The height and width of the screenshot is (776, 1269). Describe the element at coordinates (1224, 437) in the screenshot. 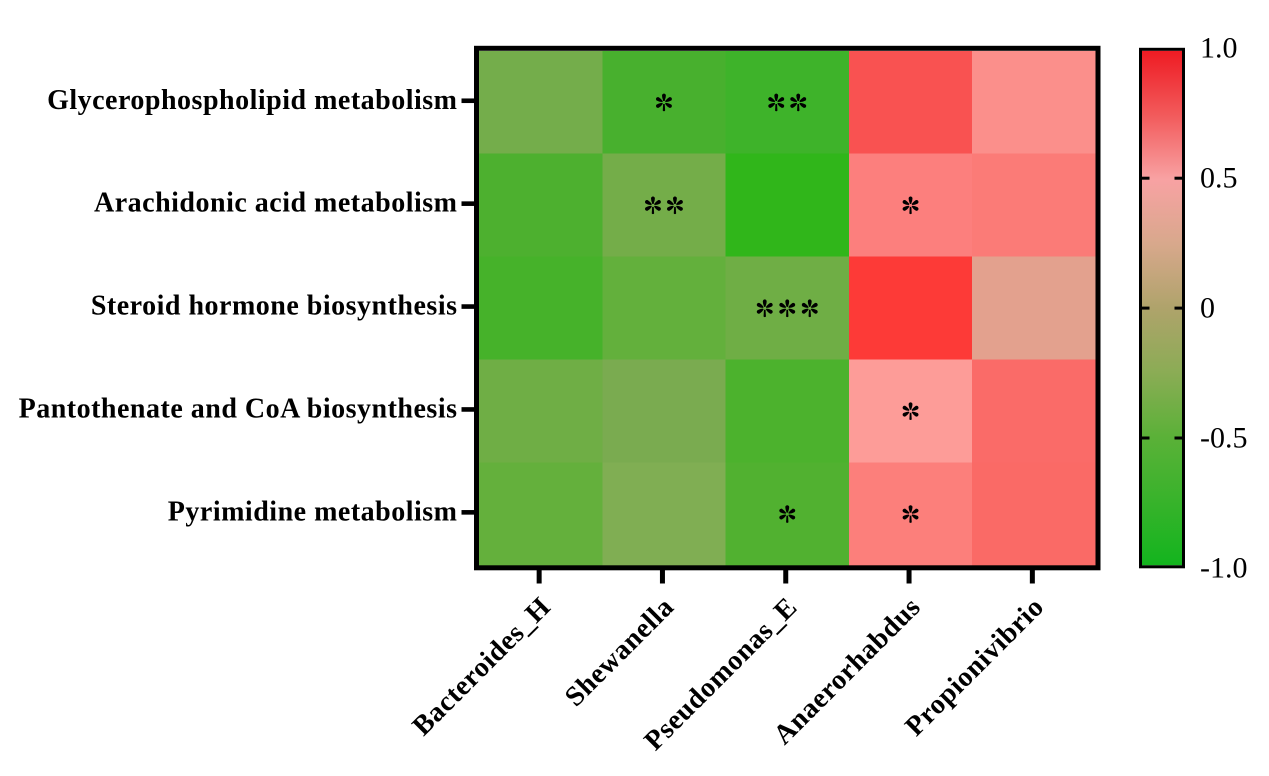

I see `svg-text: -0.5` at that location.